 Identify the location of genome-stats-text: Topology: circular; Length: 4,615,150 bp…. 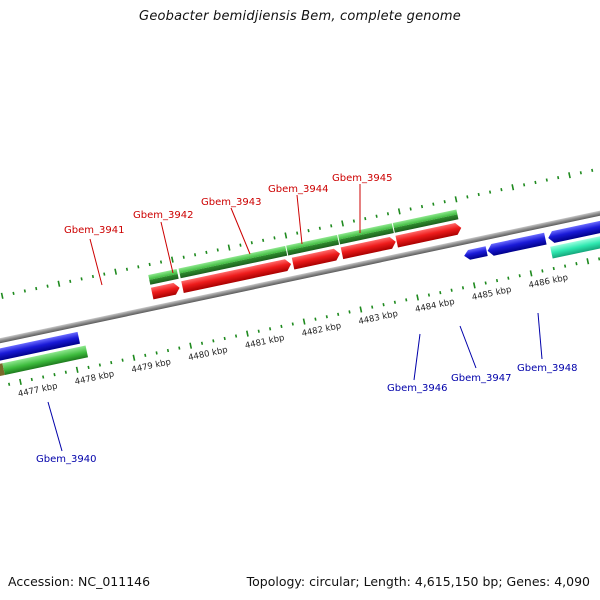
(418, 581).